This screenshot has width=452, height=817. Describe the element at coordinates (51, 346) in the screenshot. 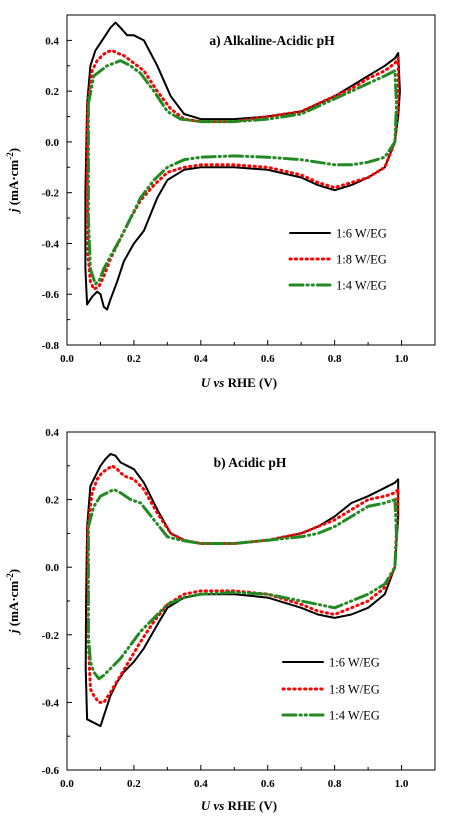

I see `y-tick-label: -0.8` at that location.